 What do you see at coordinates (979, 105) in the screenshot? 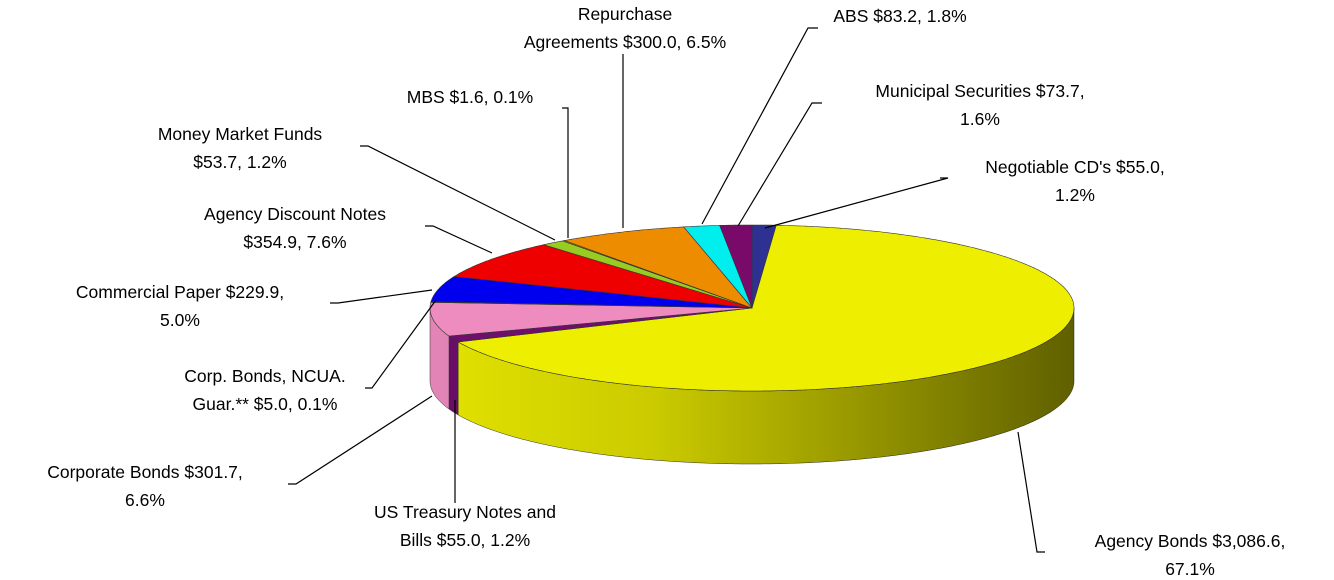
I see `slice-label: Municipal Securities $73.7, 1.6%` at bounding box center [979, 105].